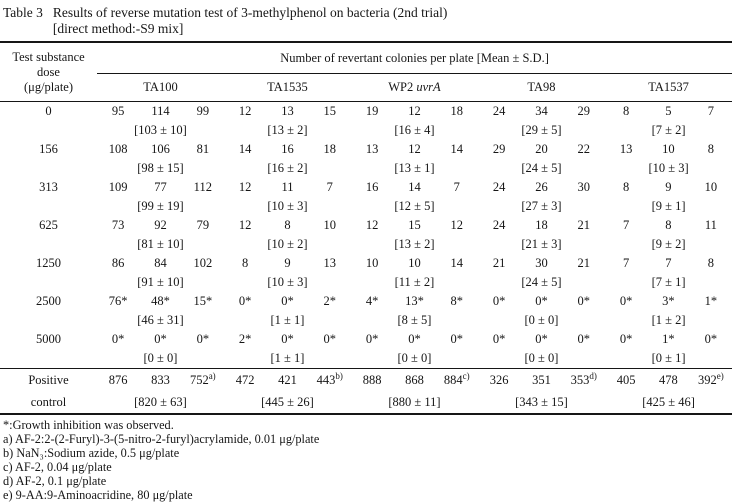 Image resolution: width=732 pixels, height=502 pixels. Describe the element at coordinates (287, 244) in the screenshot. I see `mean-cell: [10 ± 2]` at that location.